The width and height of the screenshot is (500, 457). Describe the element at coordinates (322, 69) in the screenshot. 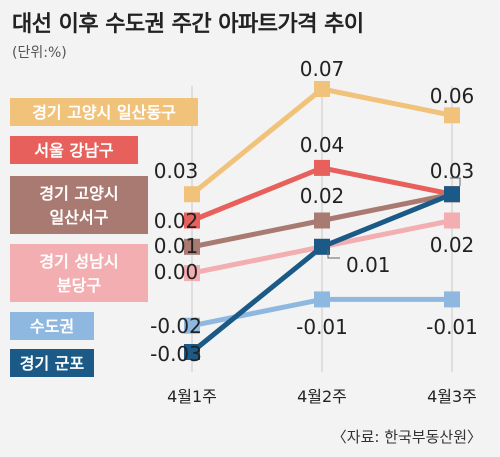

I see `data-label: 0.07` at that location.